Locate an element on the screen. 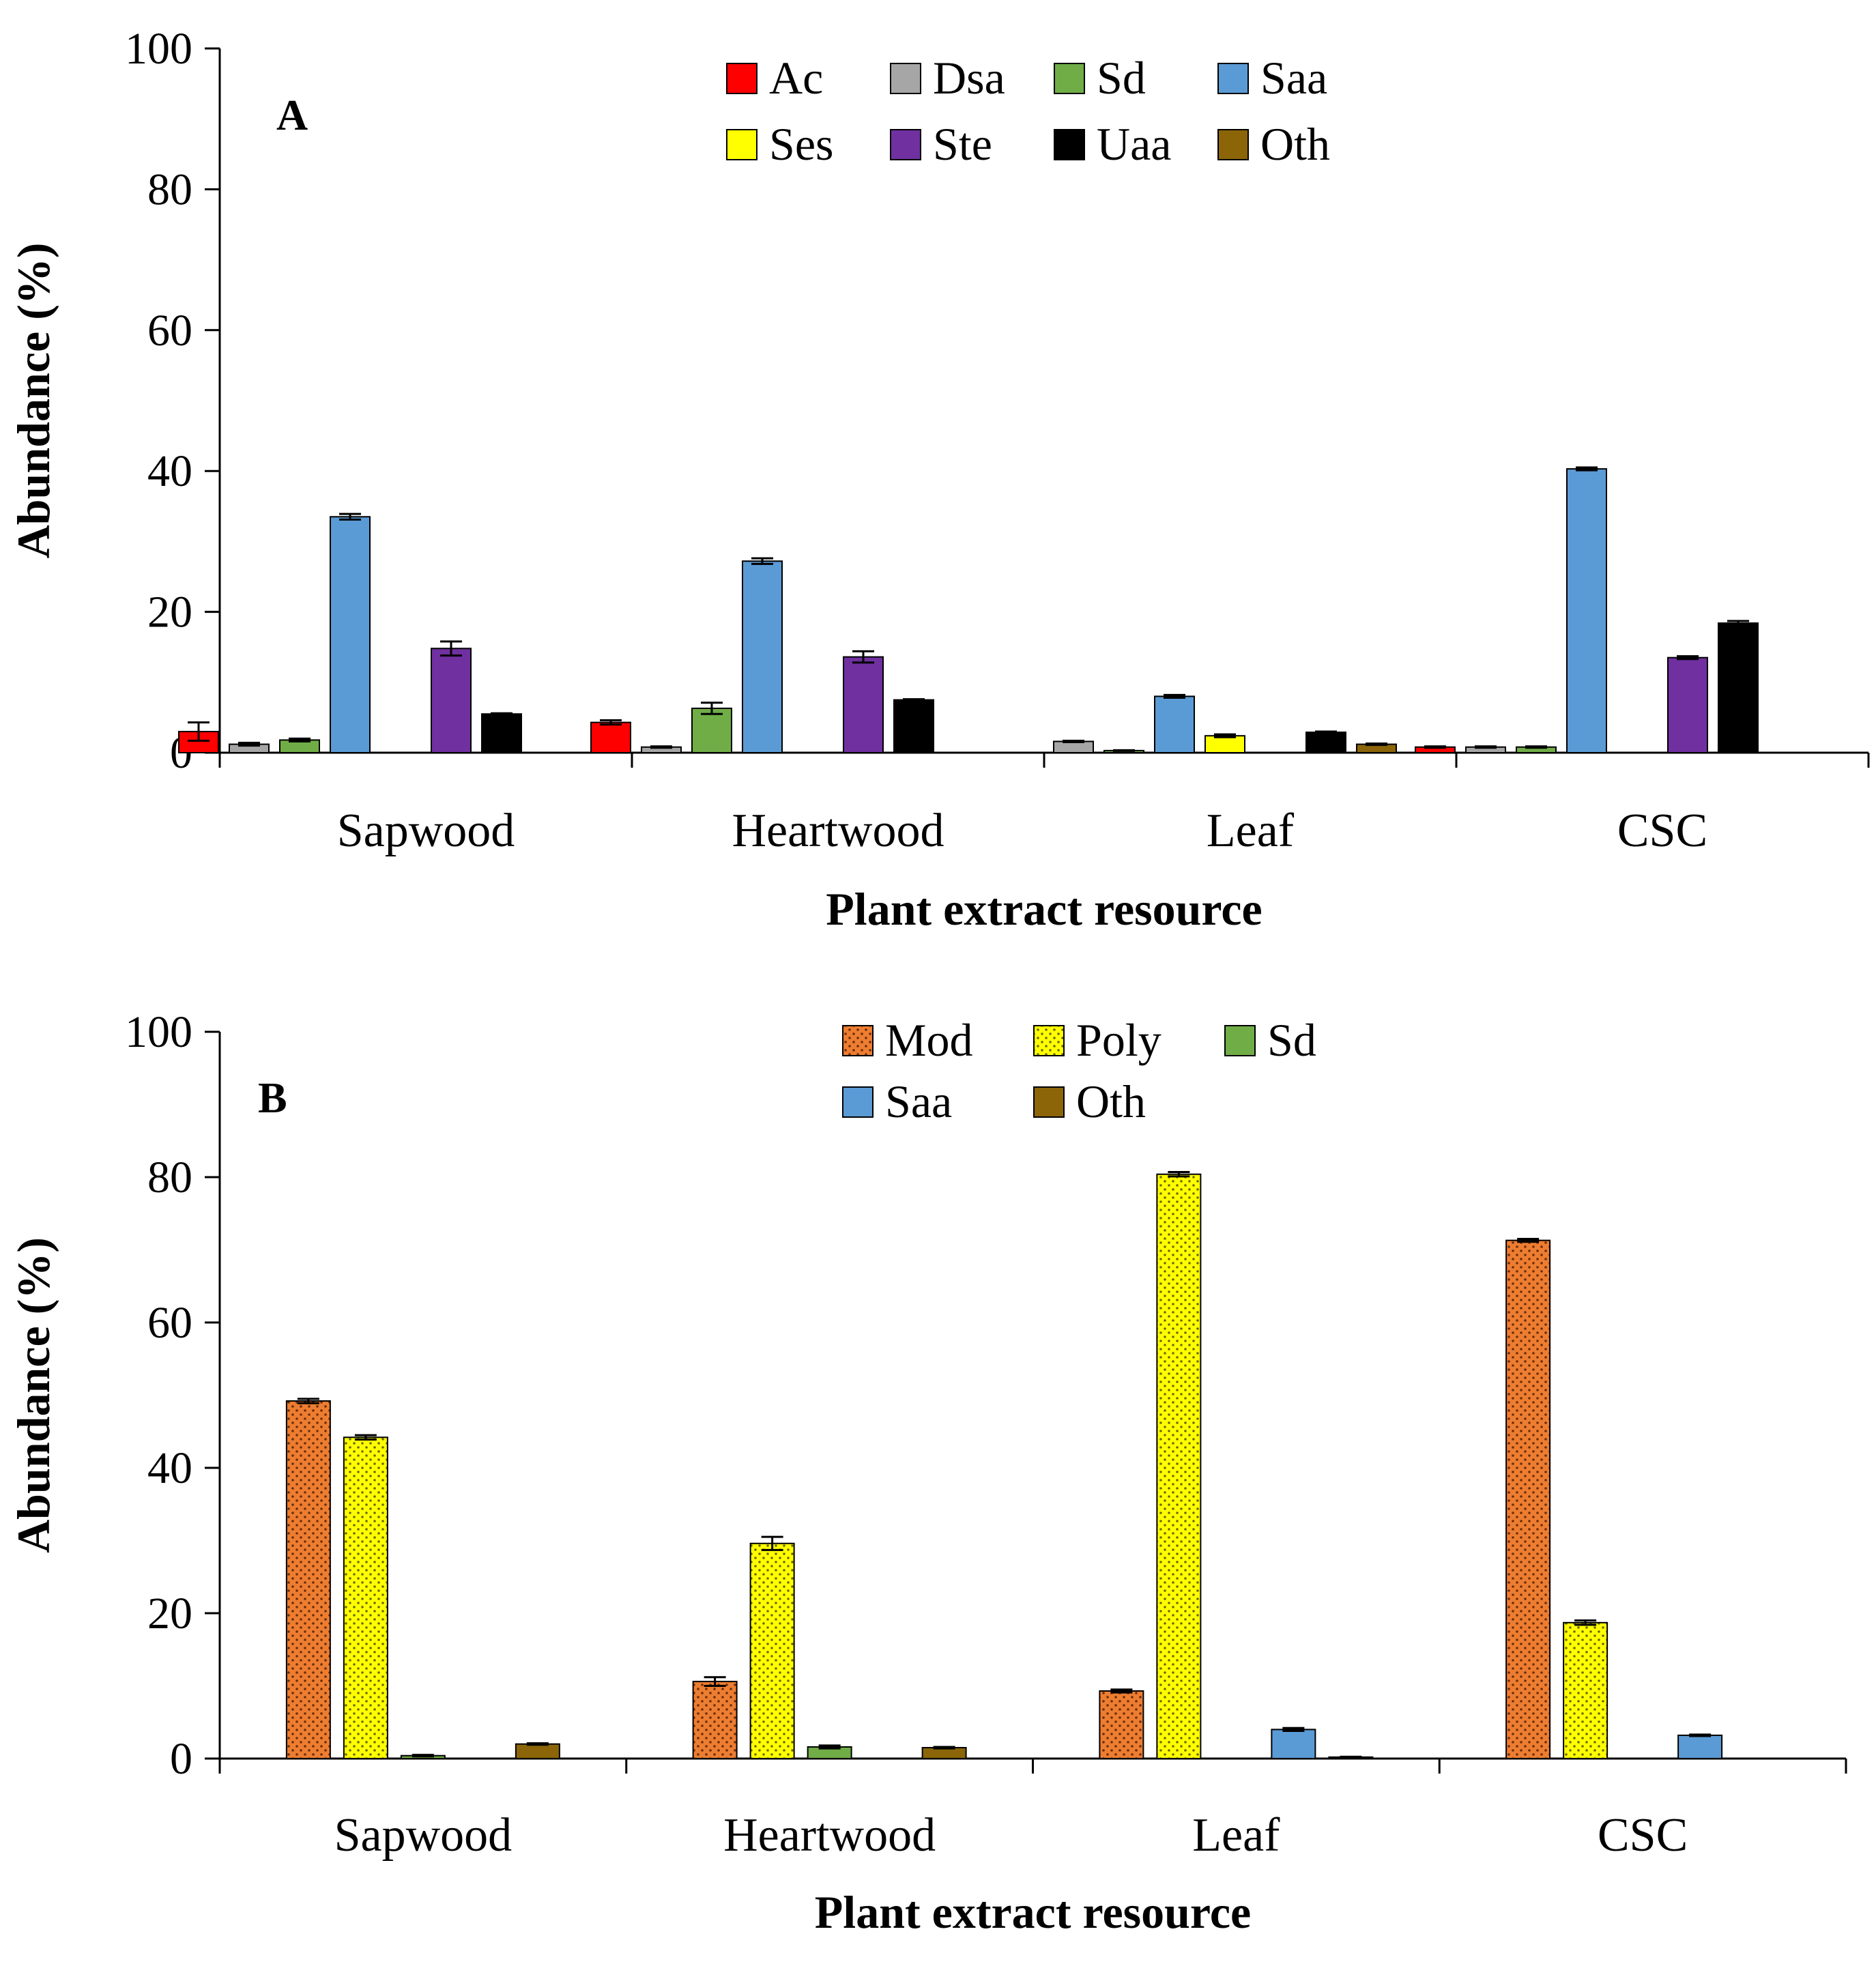 The image size is (1876, 1966). bar-oth is located at coordinates (537, 1751).